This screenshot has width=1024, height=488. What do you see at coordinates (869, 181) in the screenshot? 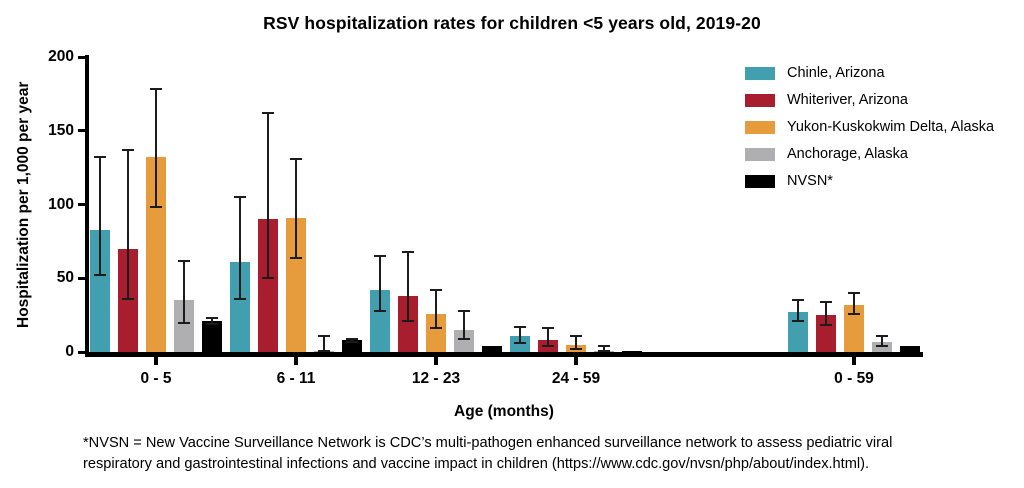
I see `legend-item: NVSN*` at bounding box center [869, 181].